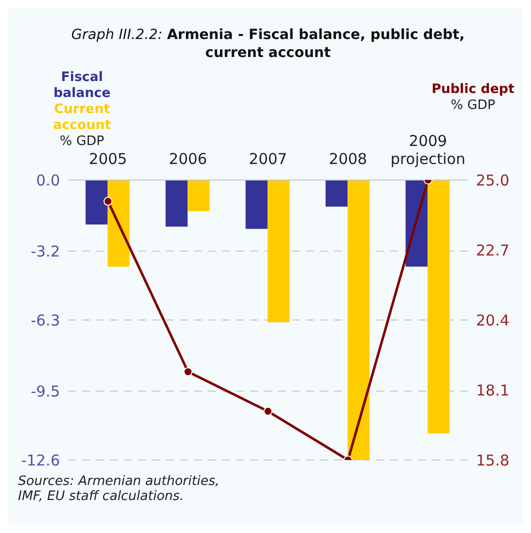 Image resolution: width=531 pixels, height=533 pixels. I want to click on x-tick-label: 2009 projection, so click(428, 150).